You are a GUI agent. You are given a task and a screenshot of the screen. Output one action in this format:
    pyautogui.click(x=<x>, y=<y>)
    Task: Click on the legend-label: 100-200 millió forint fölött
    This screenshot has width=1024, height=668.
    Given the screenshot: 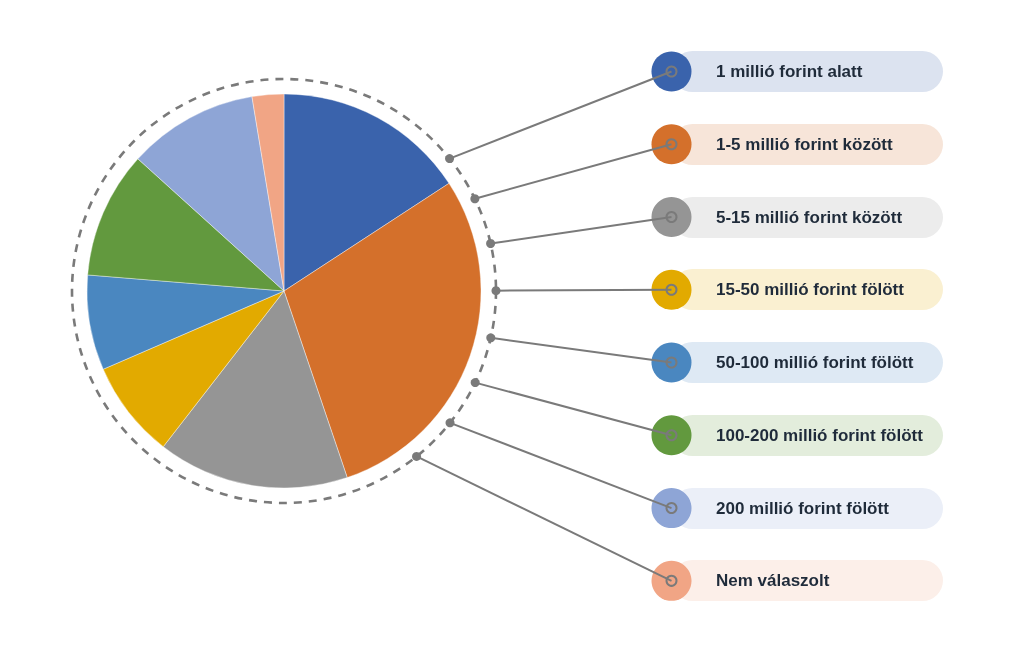 What is the action you would take?
    pyautogui.click(x=820, y=435)
    